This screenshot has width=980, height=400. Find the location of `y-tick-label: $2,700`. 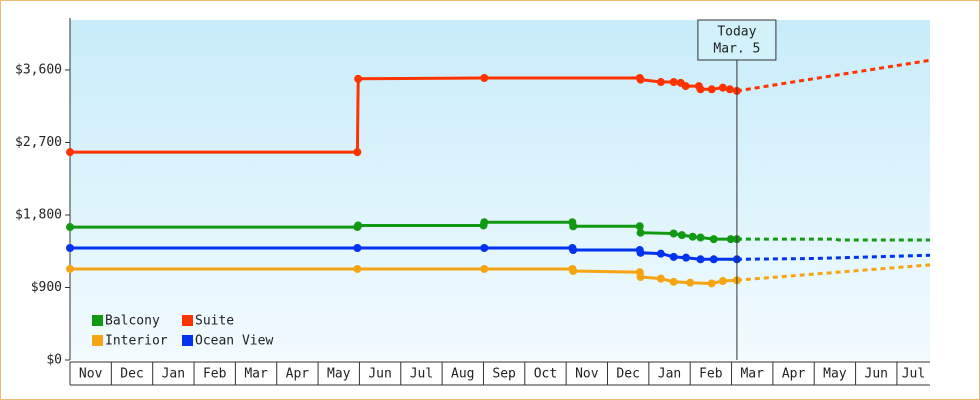

y-tick-label: $2,700 is located at coordinates (38, 142).